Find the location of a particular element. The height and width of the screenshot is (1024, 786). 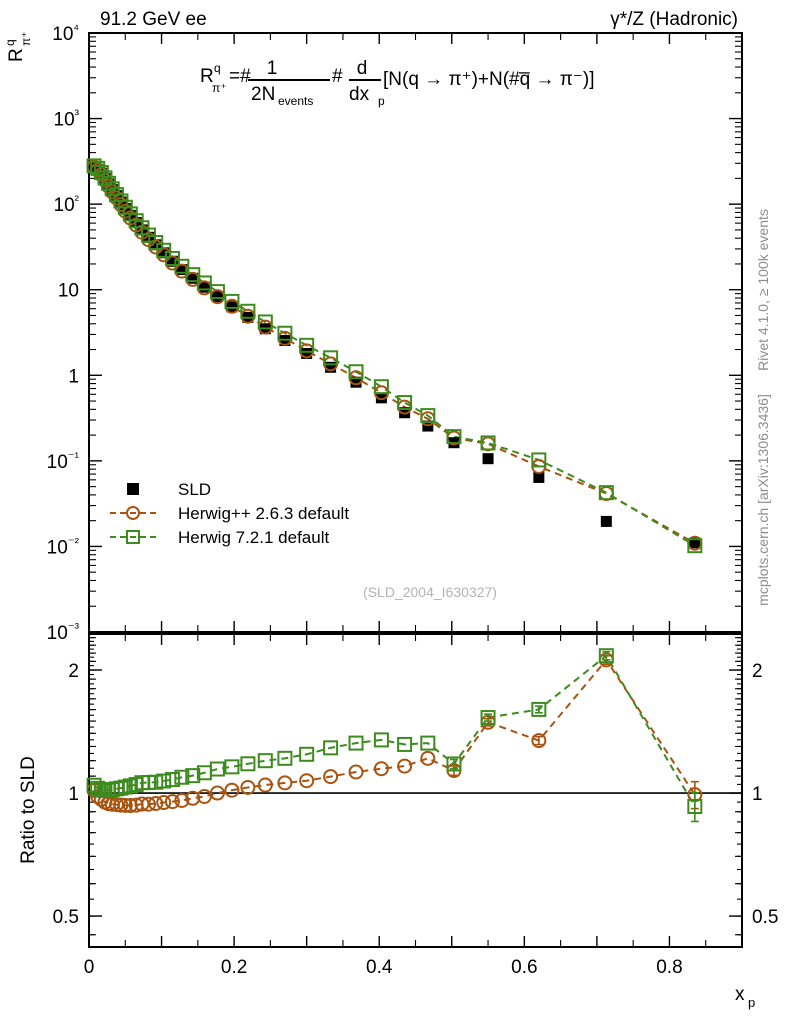

formula-lhs: R is located at coordinates (207, 76).